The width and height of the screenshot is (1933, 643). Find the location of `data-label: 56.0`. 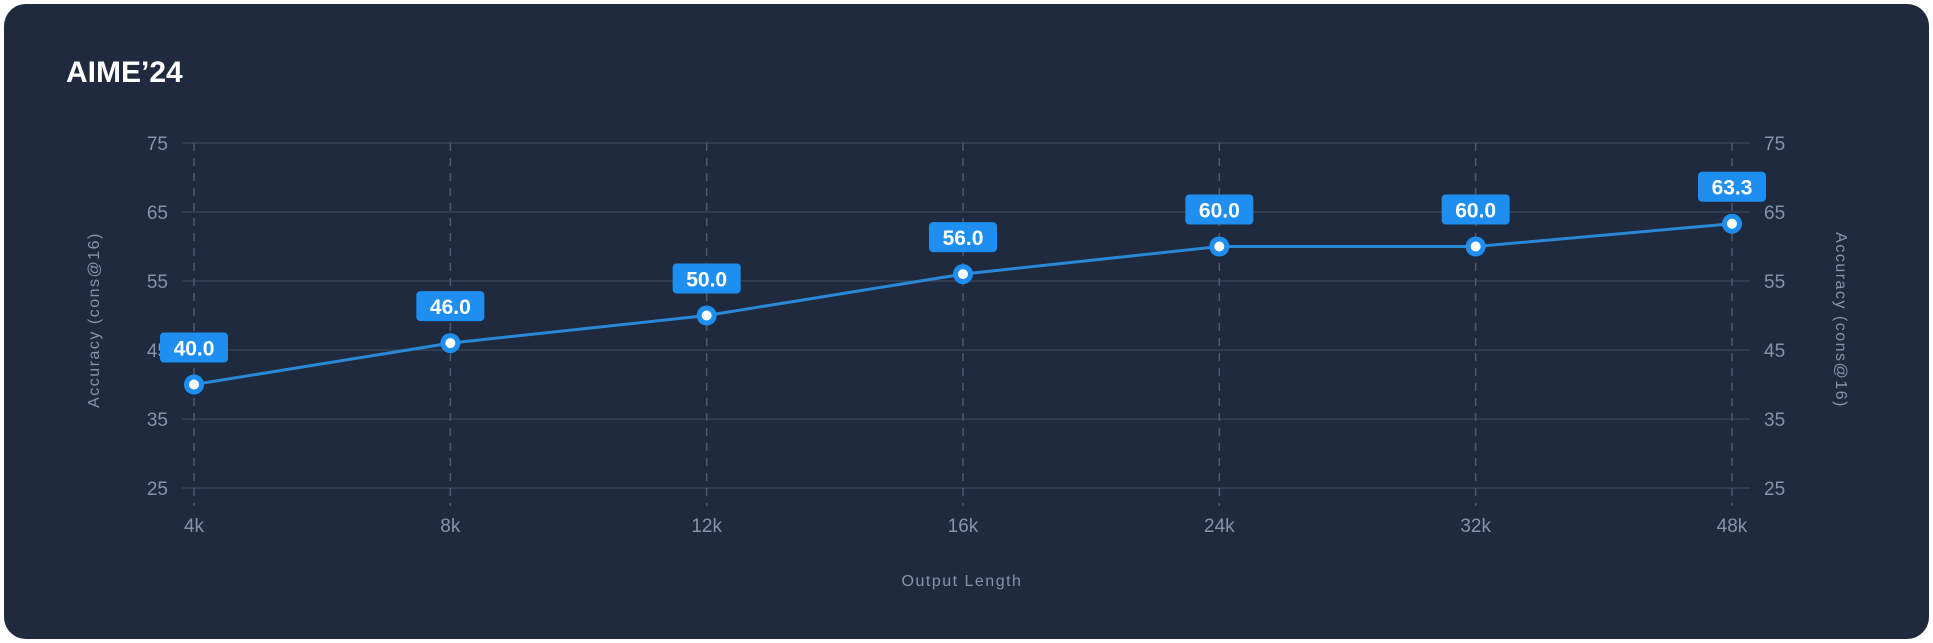

data-label: 56.0 is located at coordinates (963, 238).